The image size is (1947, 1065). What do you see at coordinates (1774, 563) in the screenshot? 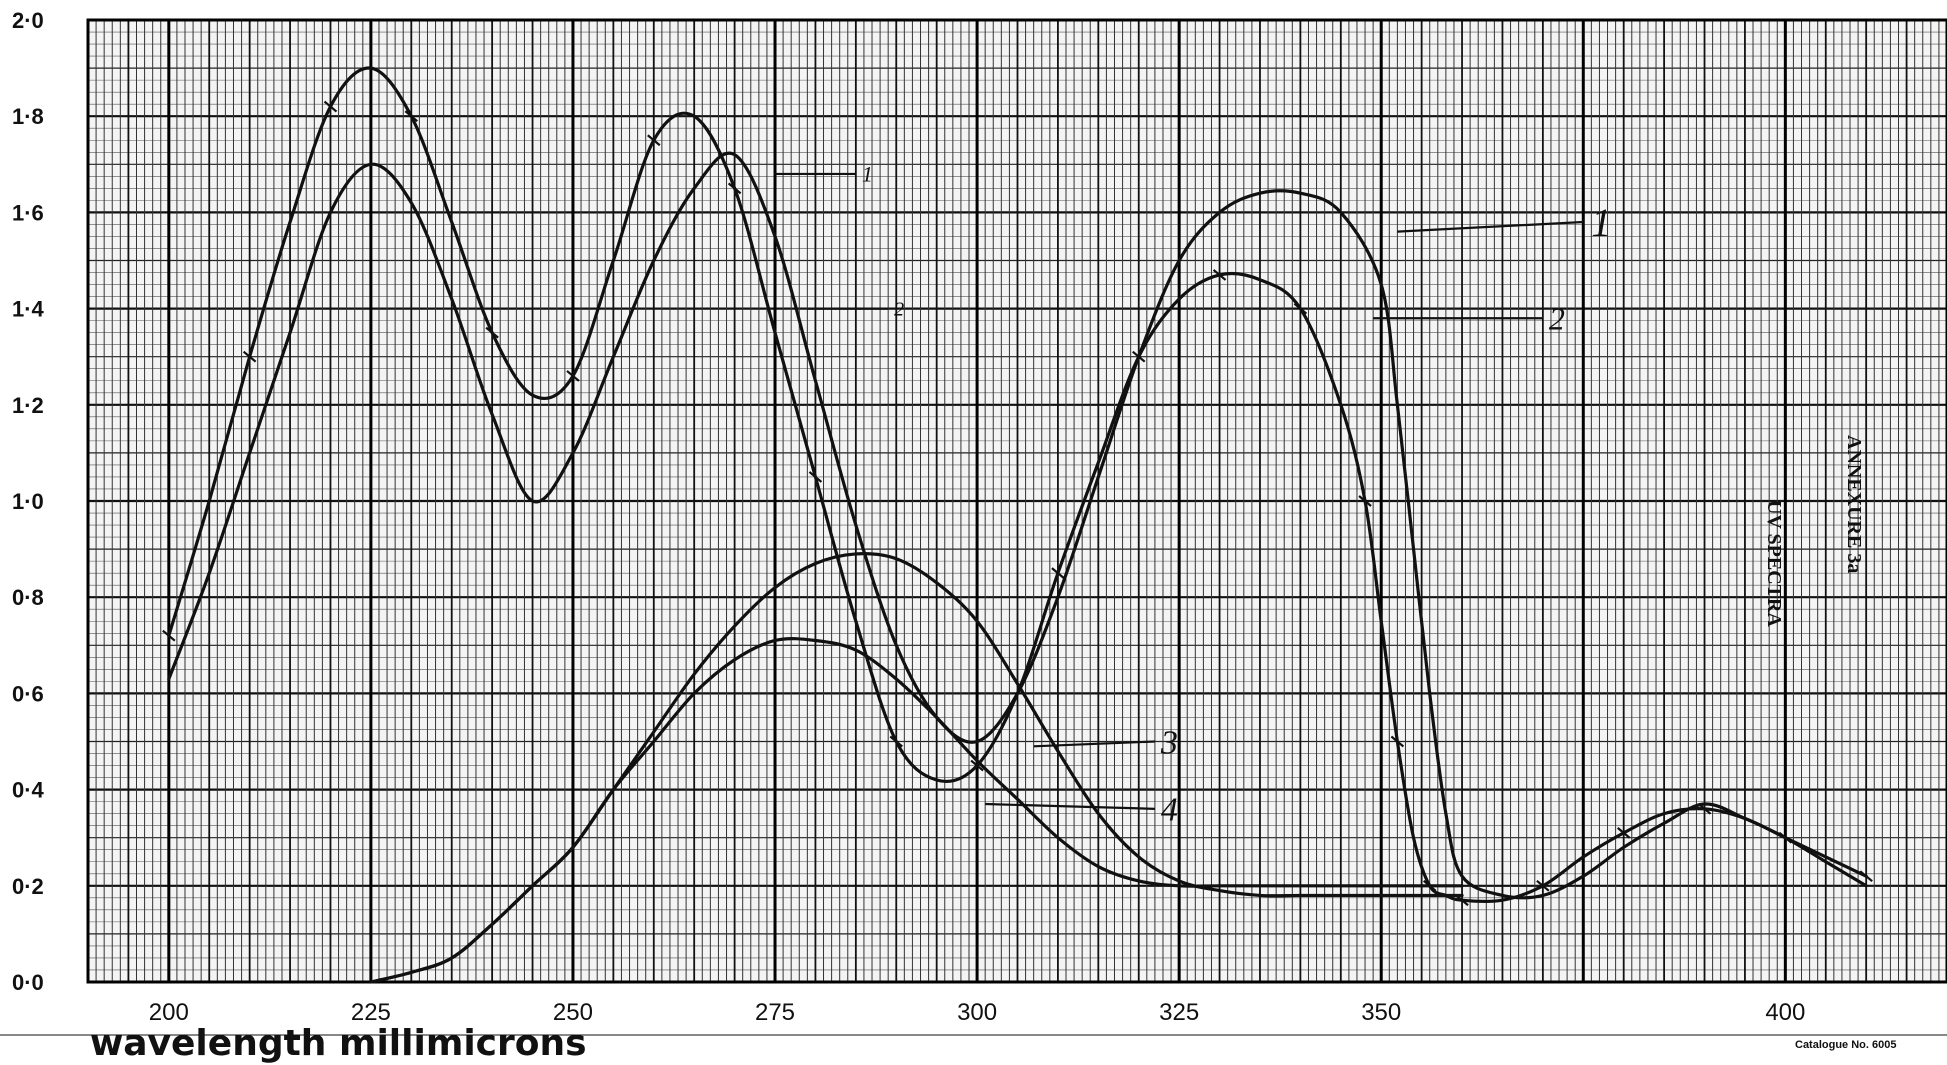
I see `side-label-uv-spectra: UV SPECTRA` at bounding box center [1774, 563].